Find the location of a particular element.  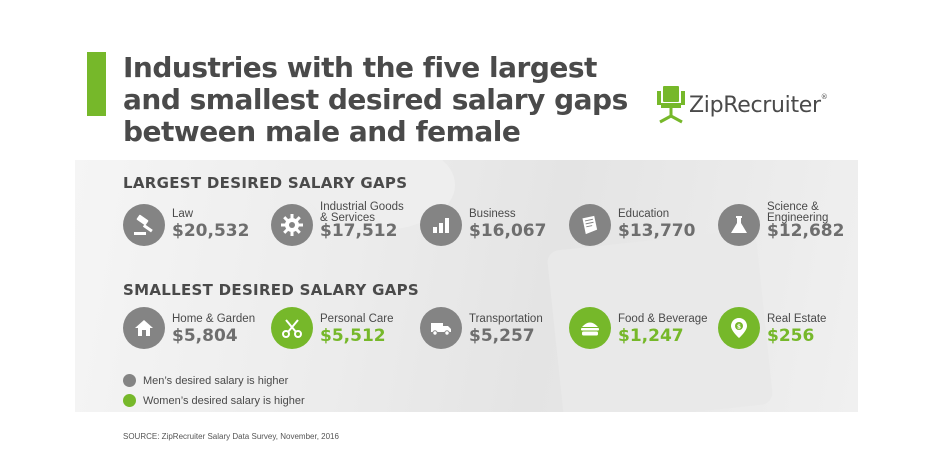

item-value: $16,067 is located at coordinates (507, 231).